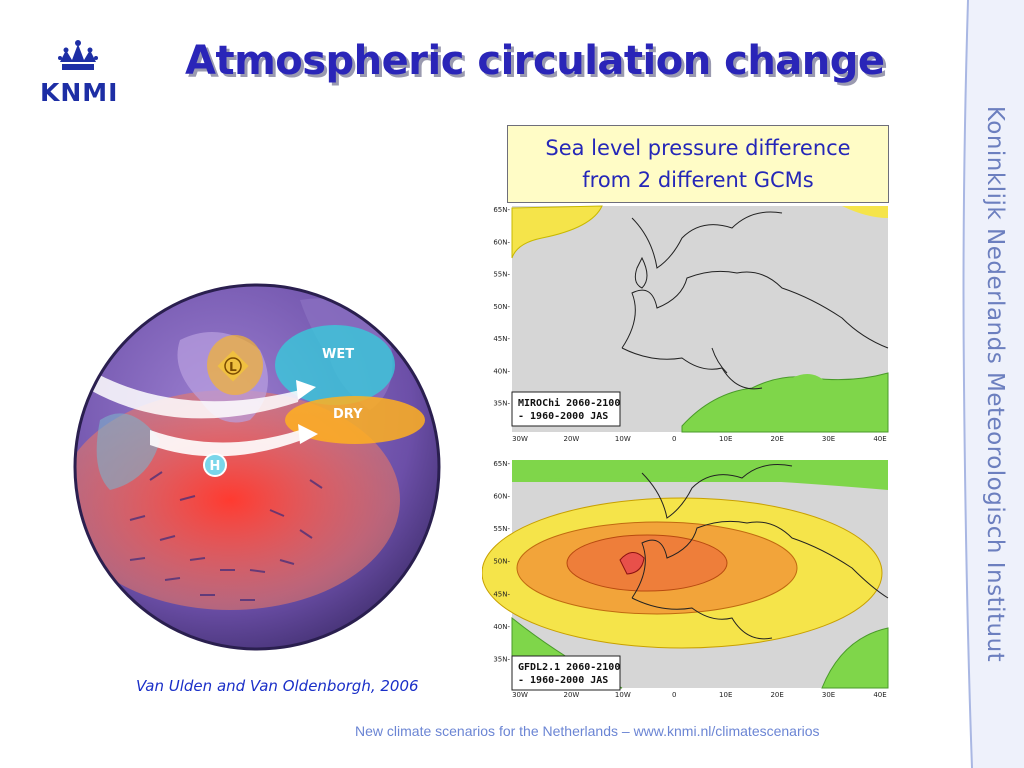 This screenshot has width=1024, height=768. I want to click on map-miroc: MIROChi 2060-2100 - 1960-2000 JAS, so click(700, 319).